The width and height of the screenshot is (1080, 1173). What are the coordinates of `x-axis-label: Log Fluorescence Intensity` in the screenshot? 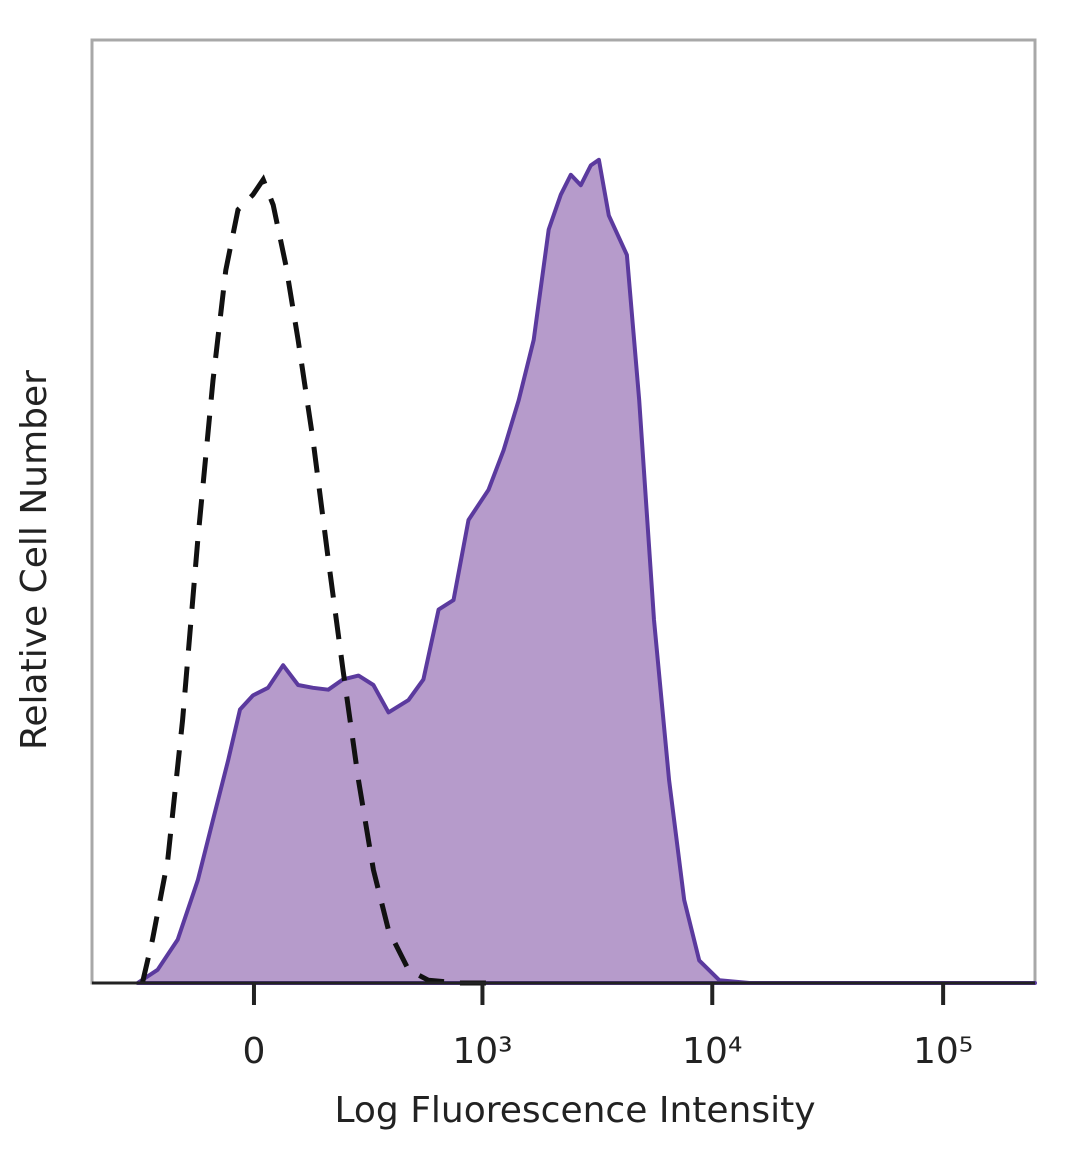 It's located at (574, 1110).